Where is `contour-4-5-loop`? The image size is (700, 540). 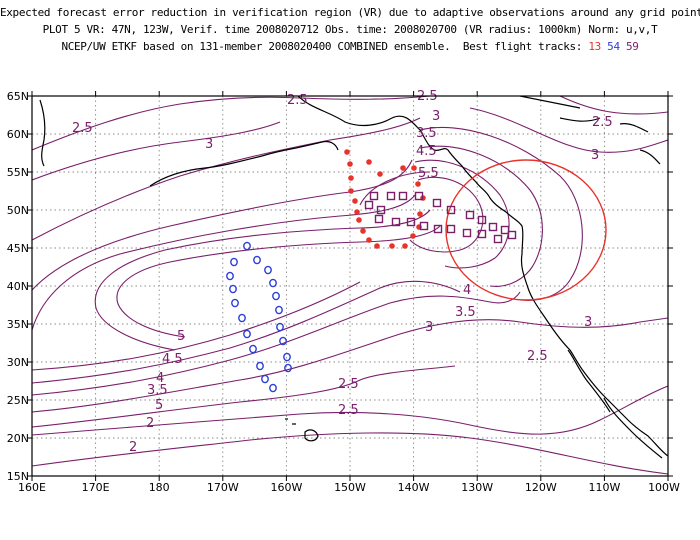
contour-4-5-loop is located at coordinates (262, 280).